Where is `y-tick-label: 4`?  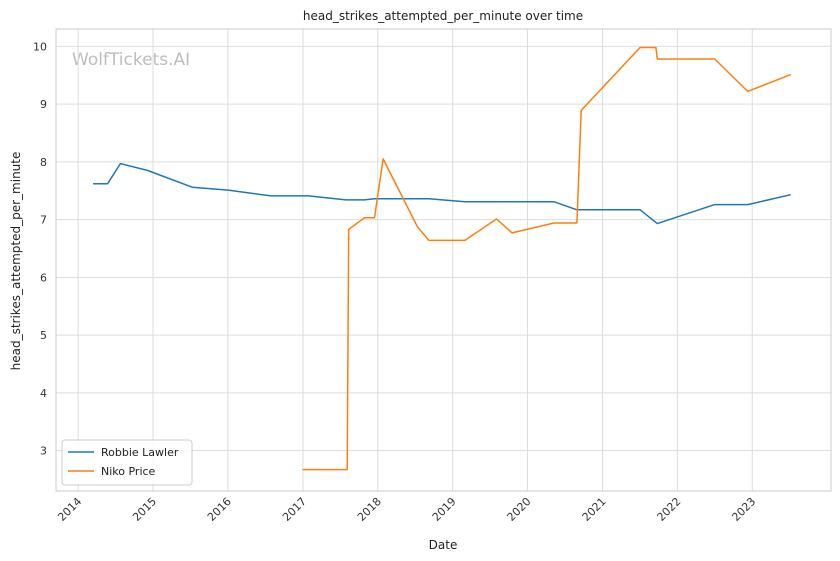
y-tick-label: 4 is located at coordinates (43, 393).